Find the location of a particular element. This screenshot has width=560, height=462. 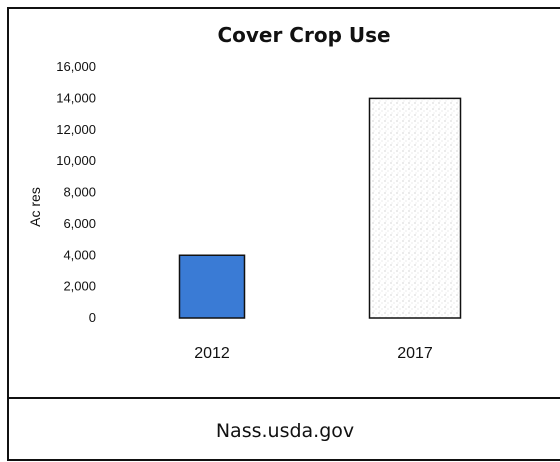

x-category-label: 2017 is located at coordinates (415, 353).